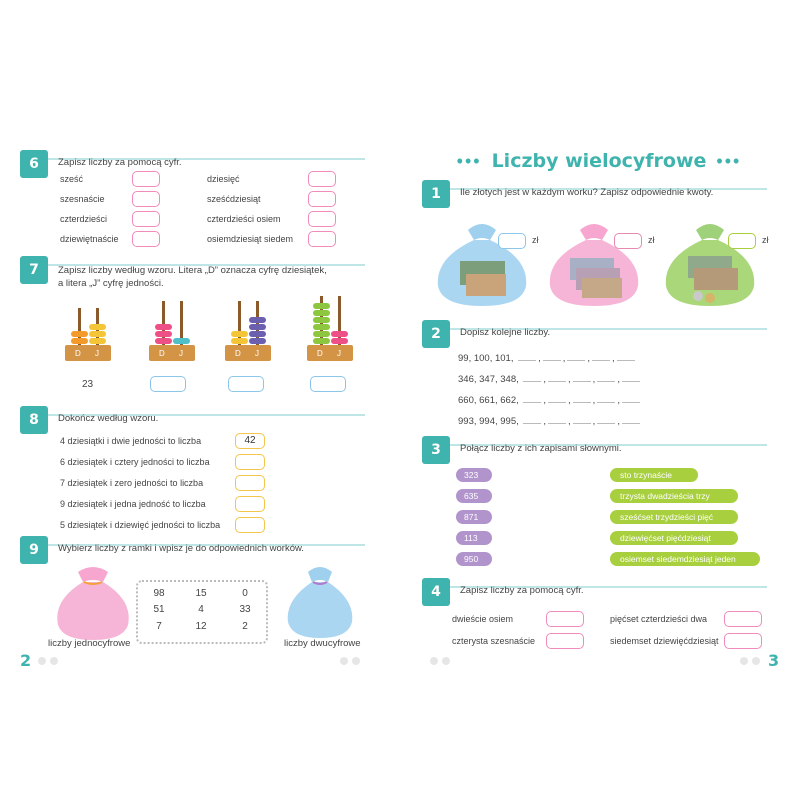 The image size is (800, 800). What do you see at coordinates (322, 643) in the screenshot?
I see `bag-label: liczby dwucyfrowe` at bounding box center [322, 643].